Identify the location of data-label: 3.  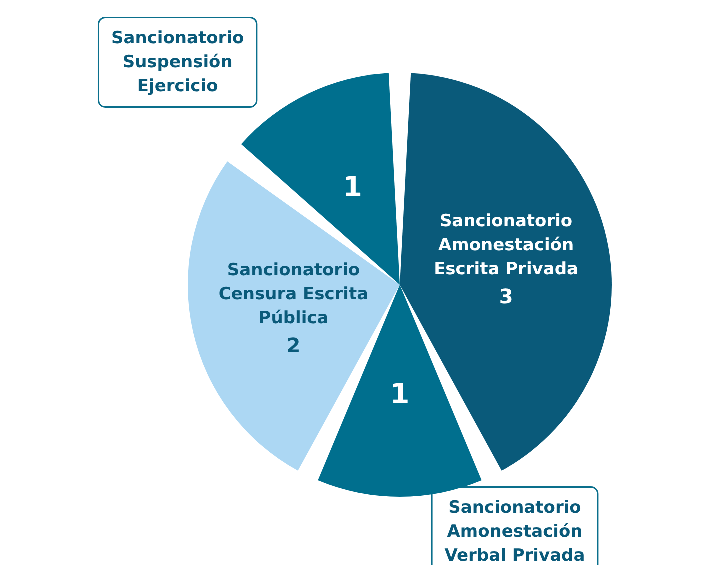
(506, 296).